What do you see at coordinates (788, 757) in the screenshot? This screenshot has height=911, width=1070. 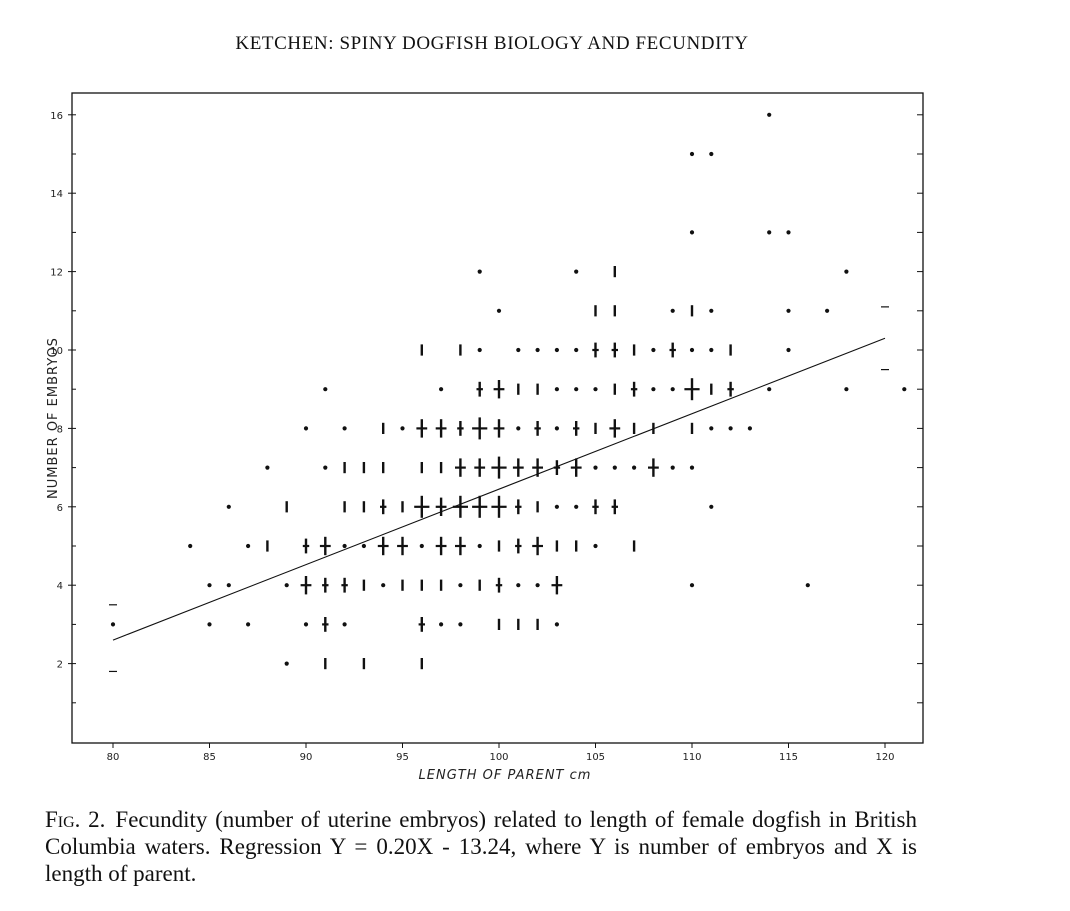 I see `x-tick-label: 115` at bounding box center [788, 757].